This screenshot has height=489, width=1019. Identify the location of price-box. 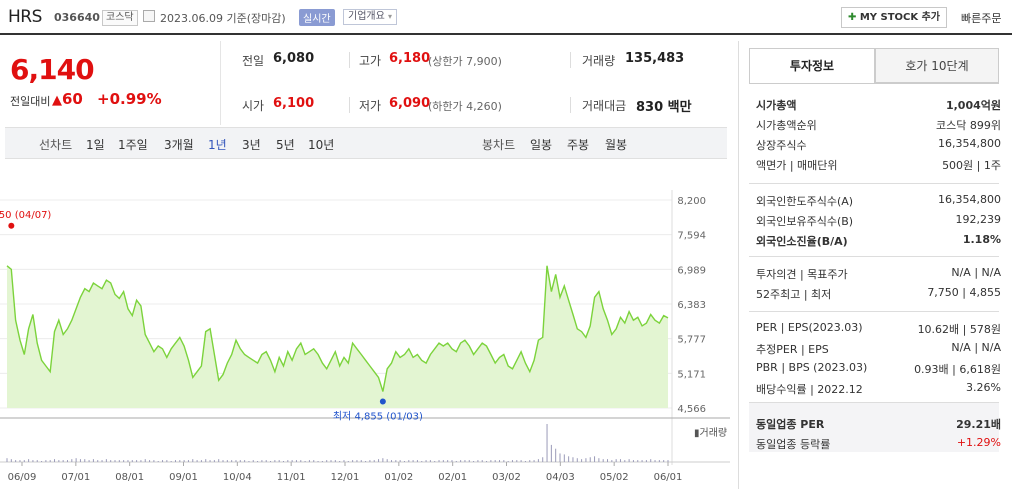
(113, 83).